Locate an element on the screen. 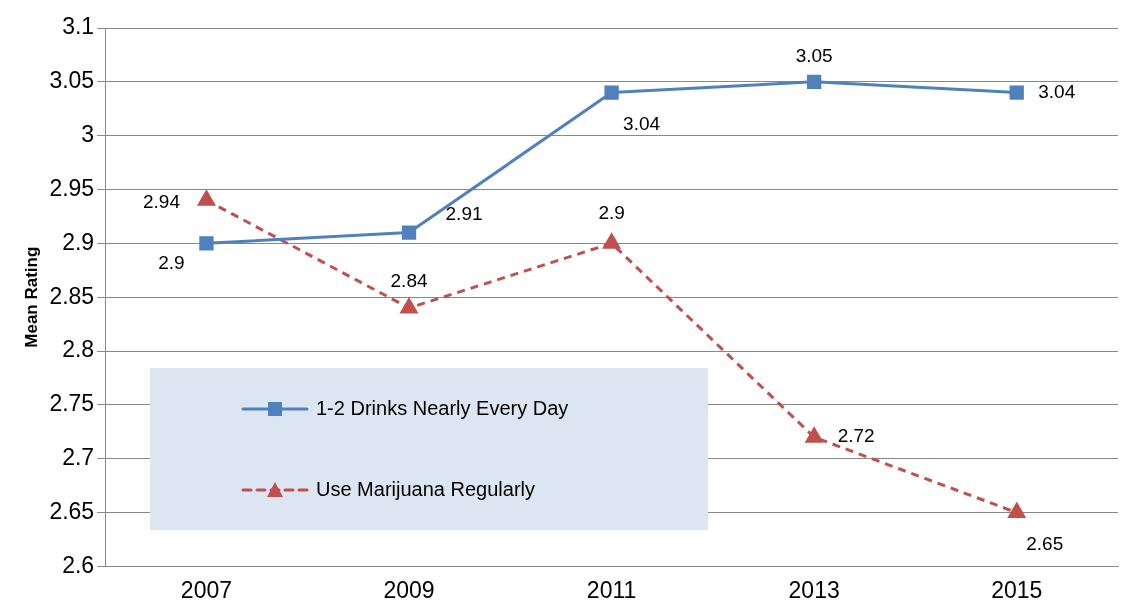 This screenshot has width=1145, height=616. data-label: 2.94 is located at coordinates (161, 201).